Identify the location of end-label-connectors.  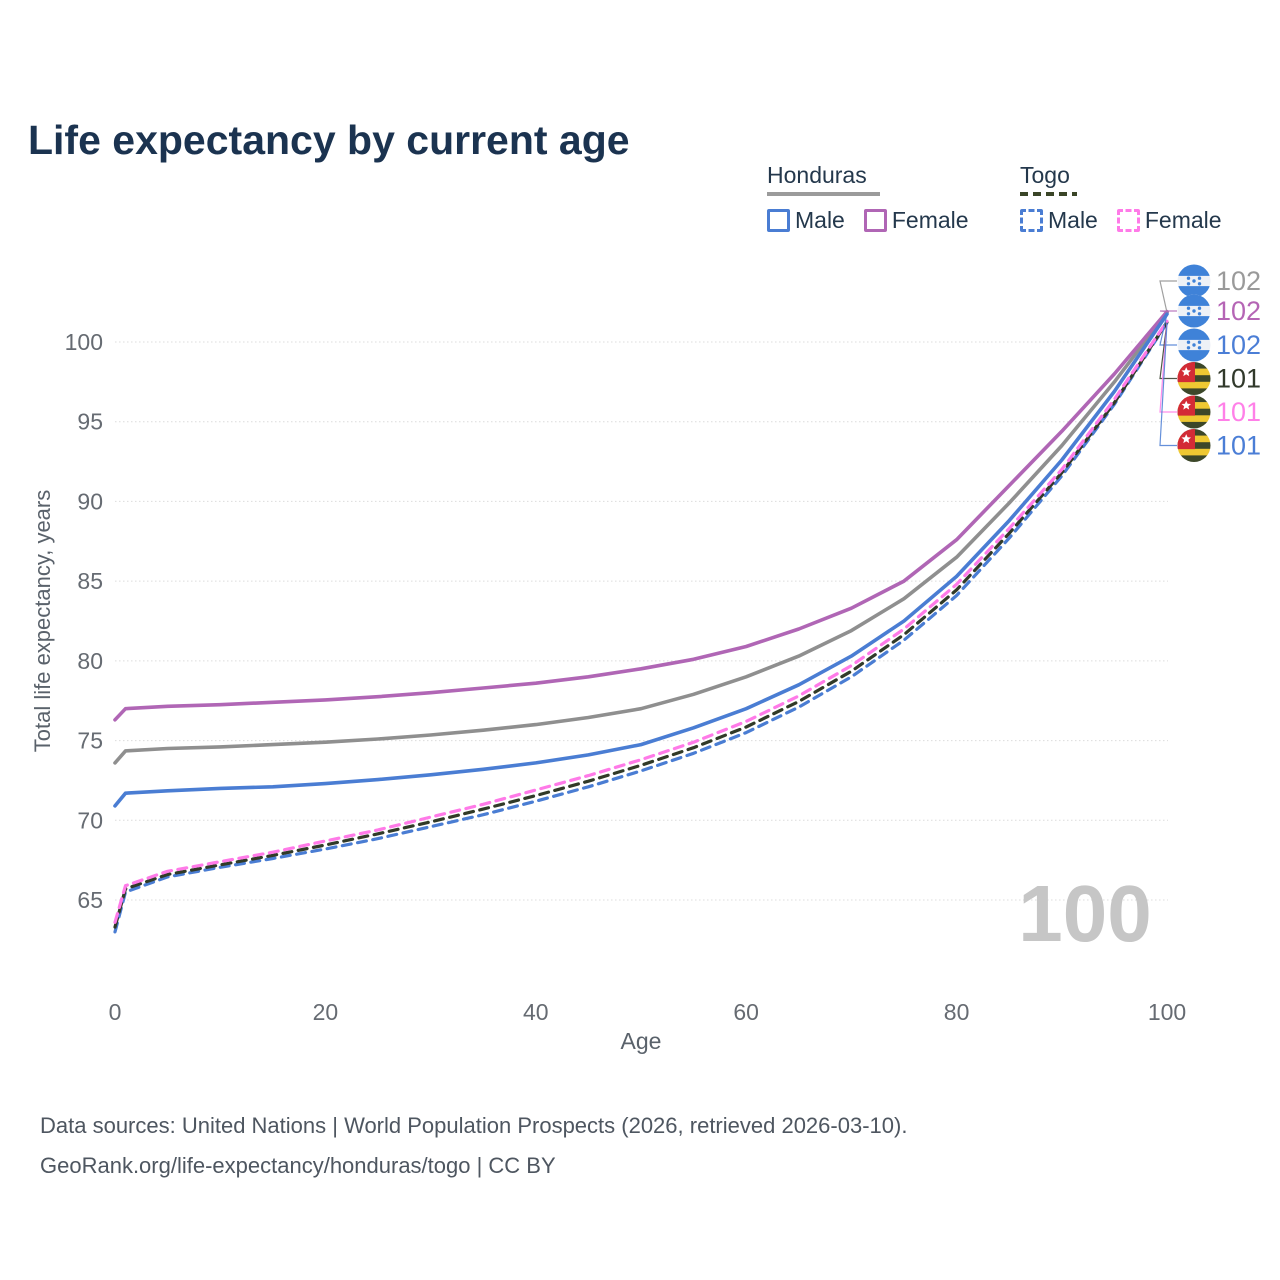
(1168, 363).